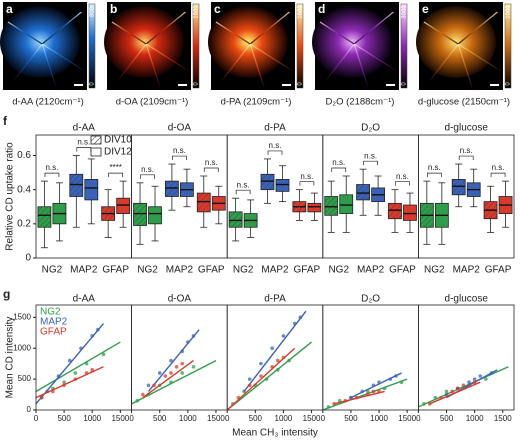 Image resolution: width=520 pixels, height=440 pixels. What do you see at coordinates (118, 152) in the screenshot?
I see `legend-label: DIV12` at bounding box center [118, 152].